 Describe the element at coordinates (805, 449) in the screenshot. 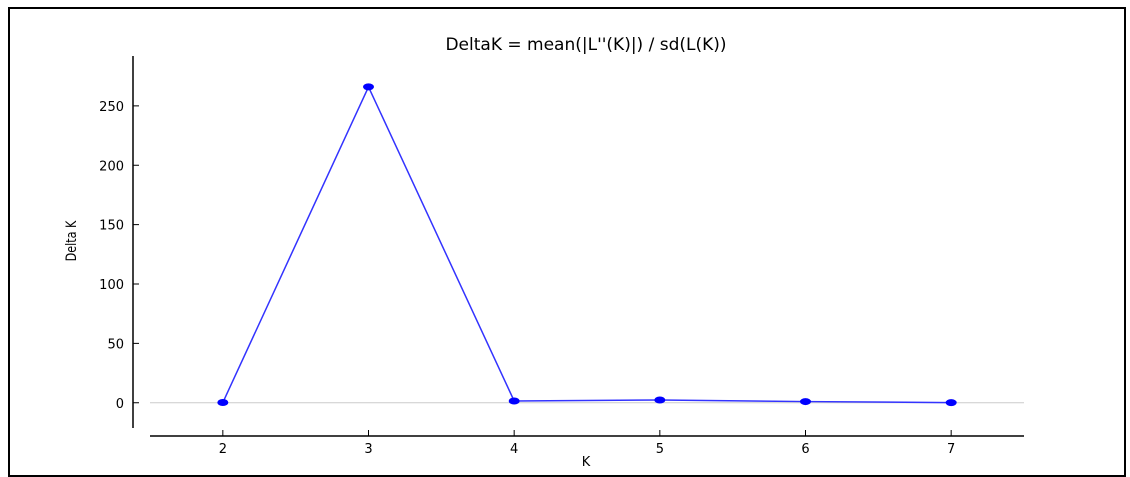

I see `x-tick-label: 6` at that location.